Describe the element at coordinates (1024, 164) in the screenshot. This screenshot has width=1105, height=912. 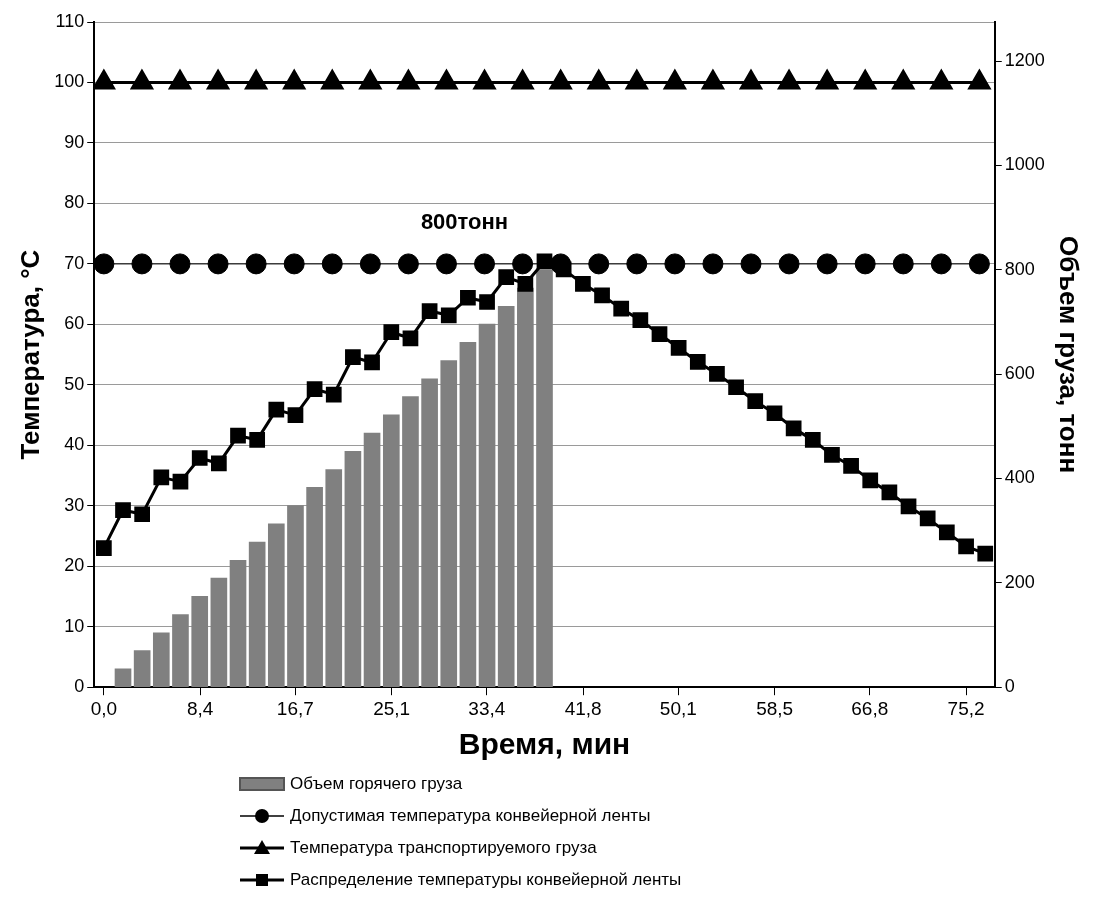
I see `y2-tick-label: 1000` at that location.